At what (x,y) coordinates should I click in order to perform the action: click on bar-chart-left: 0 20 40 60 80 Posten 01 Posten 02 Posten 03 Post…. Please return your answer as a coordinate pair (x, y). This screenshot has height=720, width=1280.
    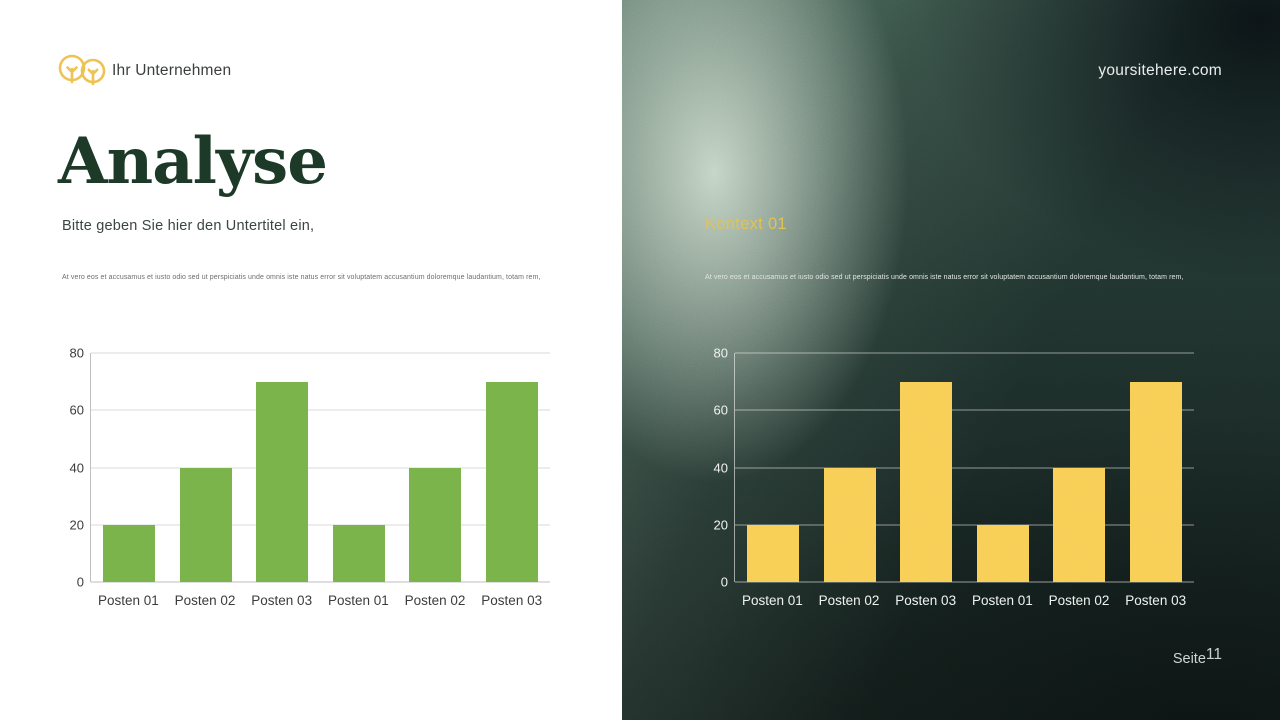
    Looking at the image, I should click on (310, 476).